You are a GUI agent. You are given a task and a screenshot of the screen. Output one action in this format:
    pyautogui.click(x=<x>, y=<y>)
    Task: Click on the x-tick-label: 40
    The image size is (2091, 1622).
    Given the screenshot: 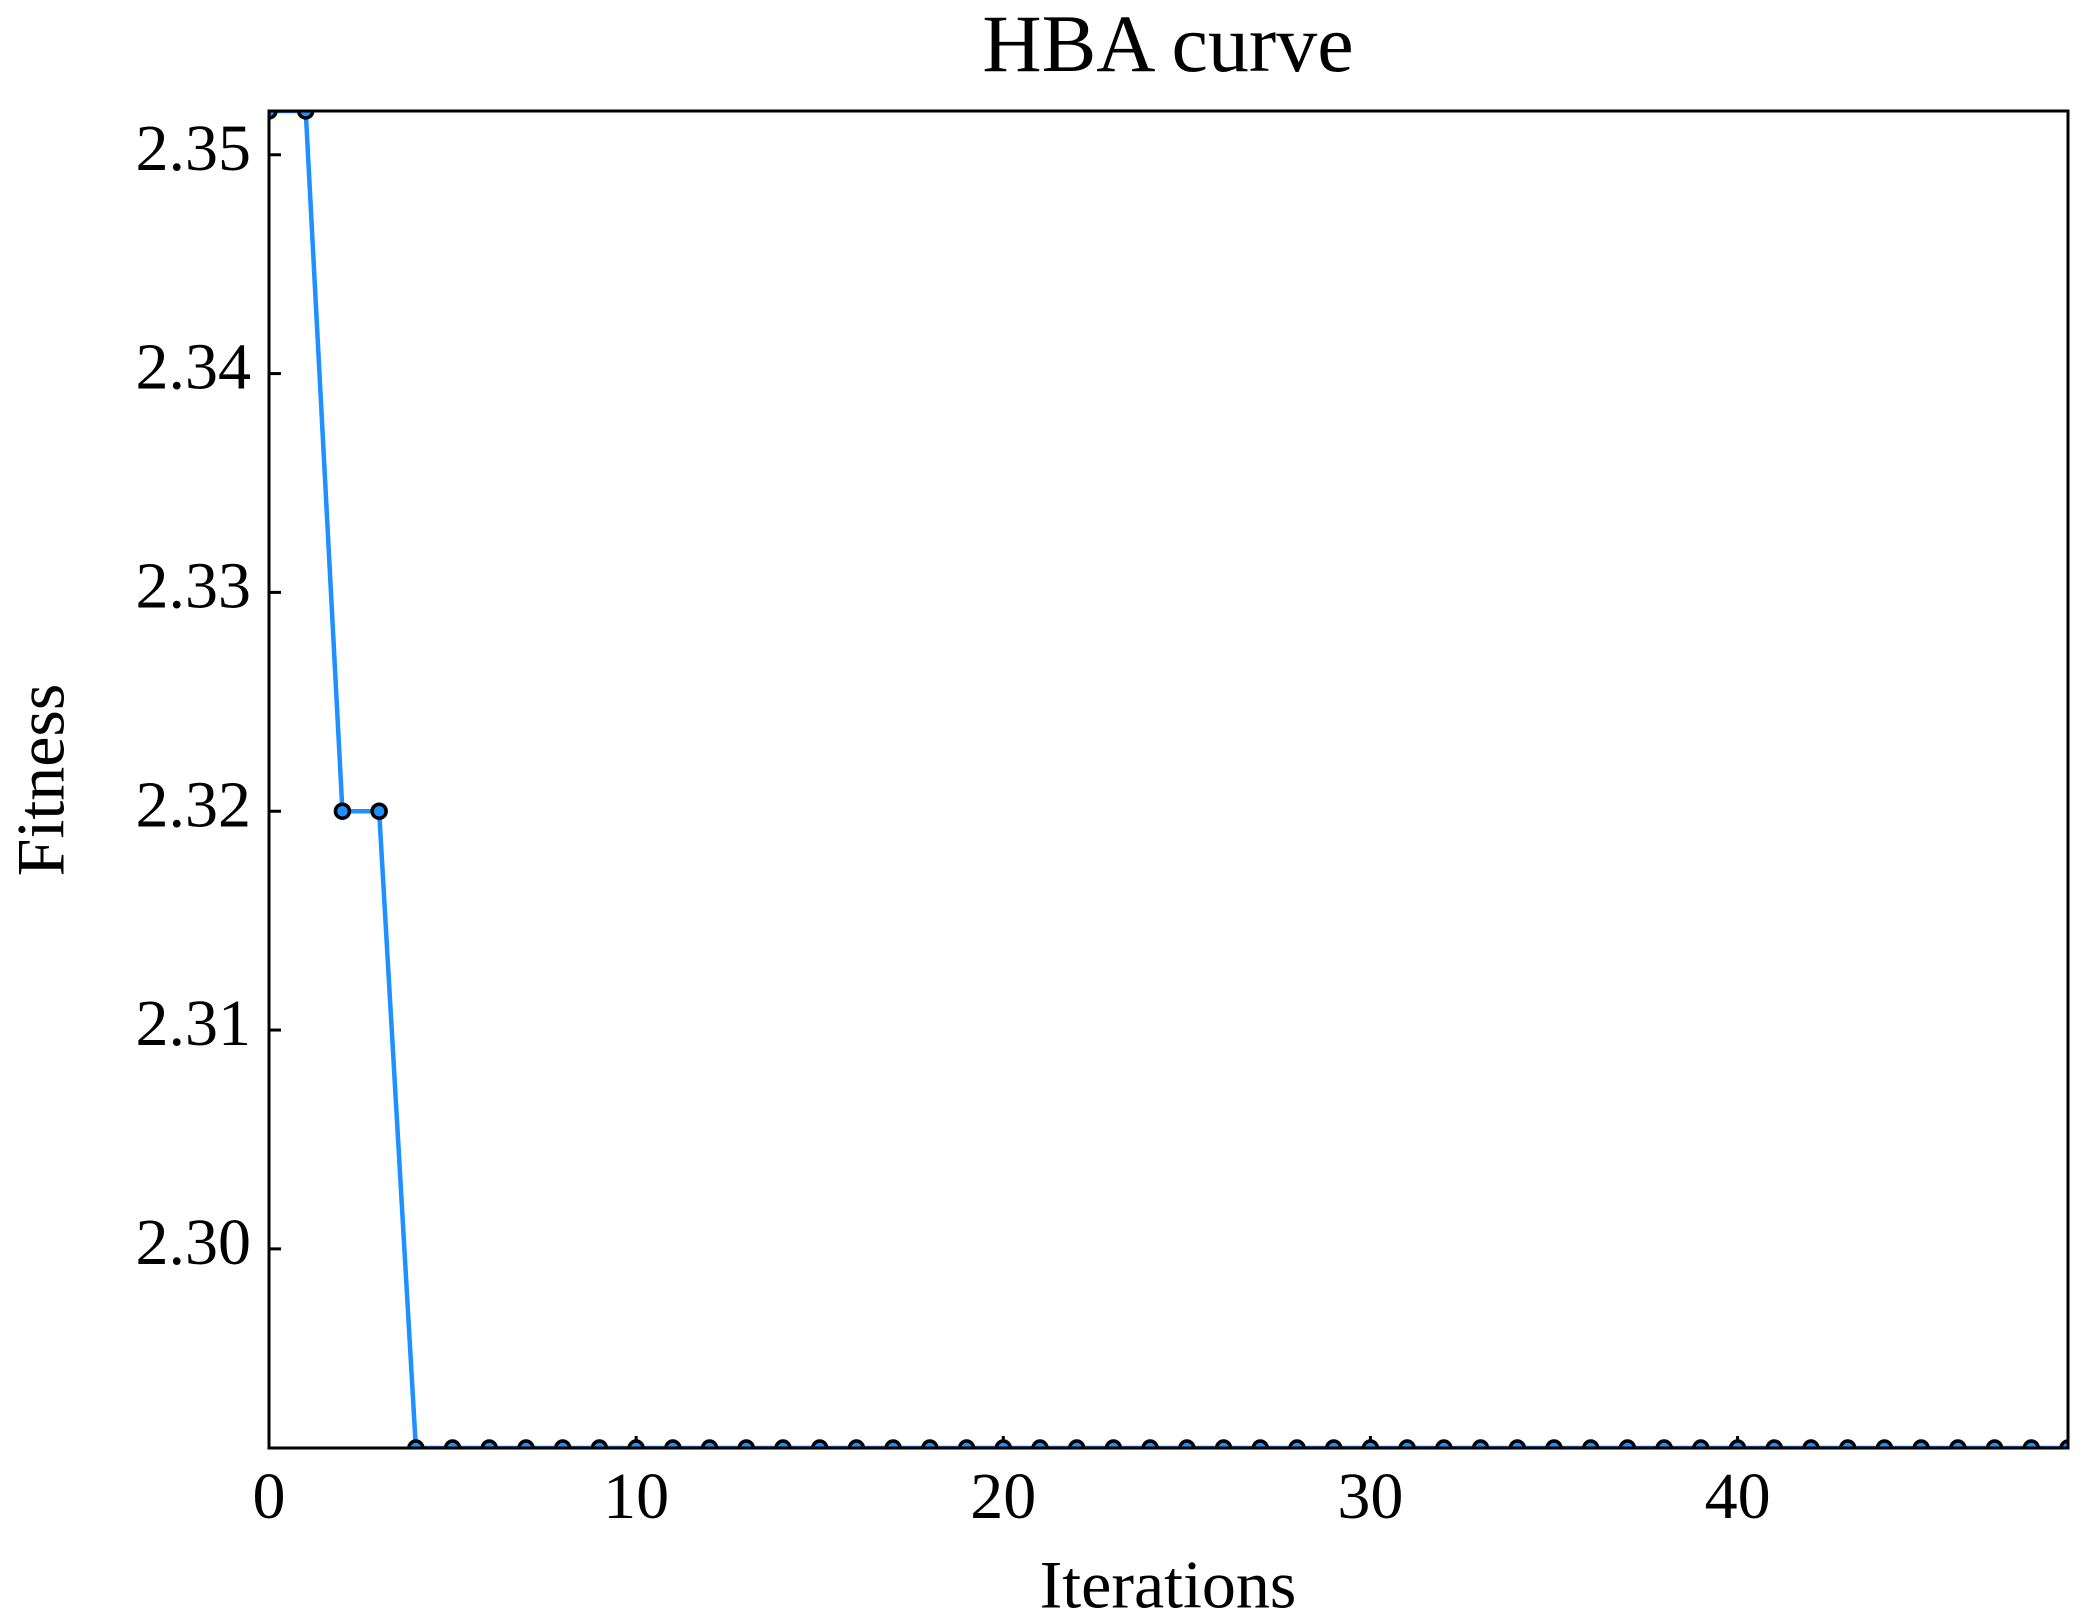 What is the action you would take?
    pyautogui.click(x=1738, y=1496)
    